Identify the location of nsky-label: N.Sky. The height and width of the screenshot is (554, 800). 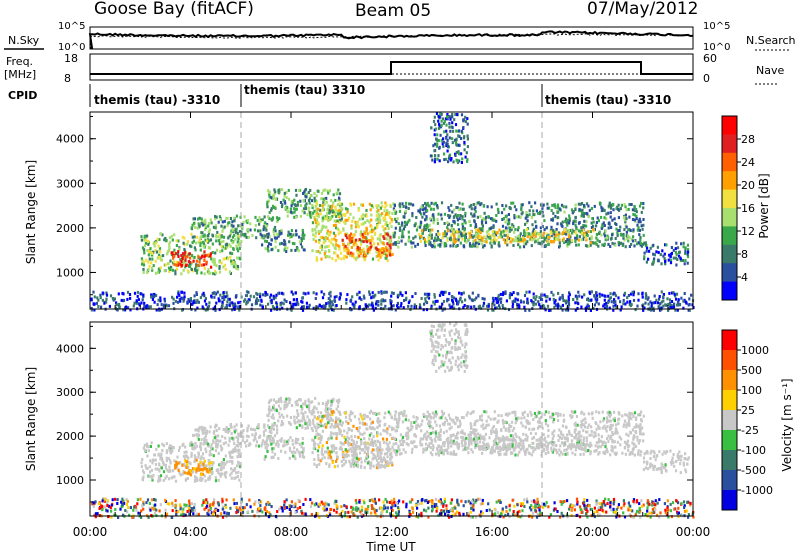
(24, 40).